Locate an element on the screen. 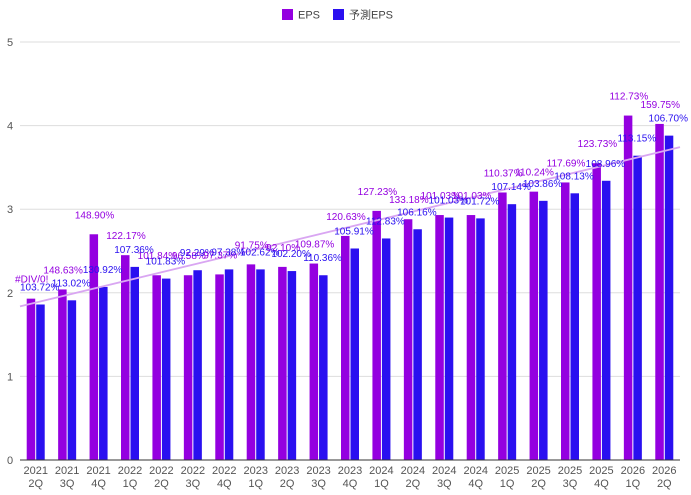  eps-data-label: 148.63% is located at coordinates (63, 270).